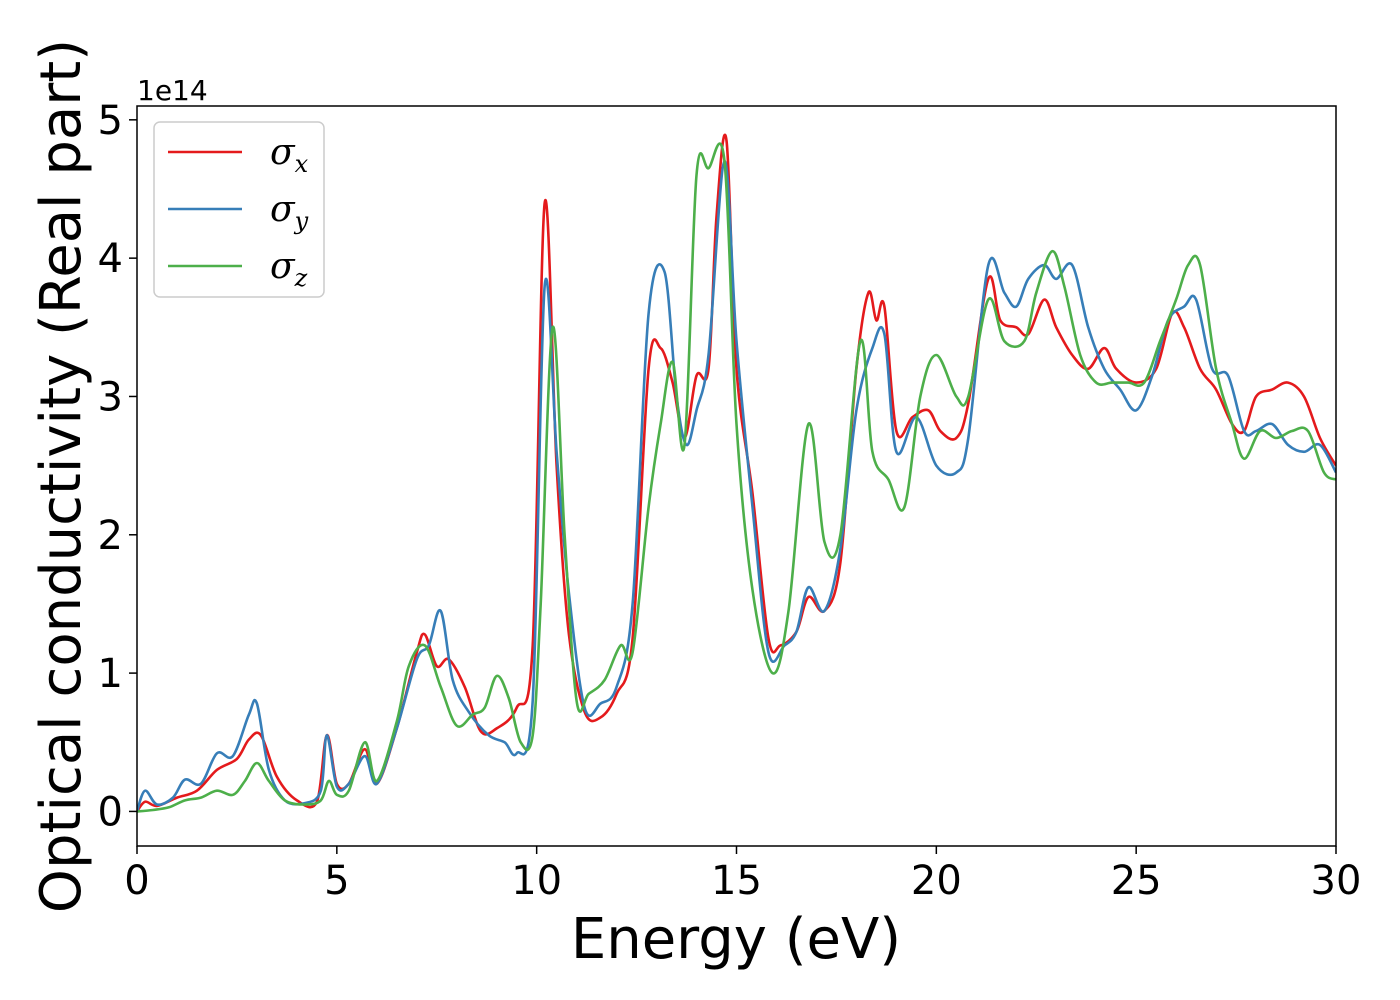  Describe the element at coordinates (110, 121) in the screenshot. I see `y-tick-label: 5` at that location.